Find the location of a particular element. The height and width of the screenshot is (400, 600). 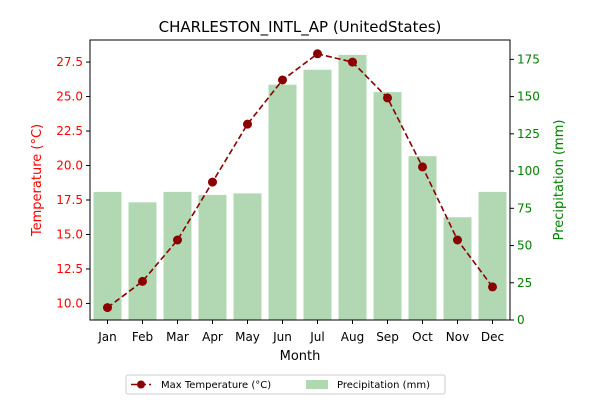

precip-bar-dec is located at coordinates (492, 255).